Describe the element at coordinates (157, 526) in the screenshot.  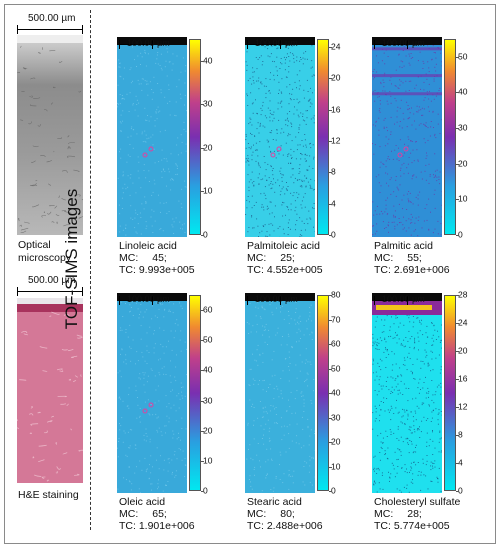
I see `total-count: TC: 1.901e+006` at that location.